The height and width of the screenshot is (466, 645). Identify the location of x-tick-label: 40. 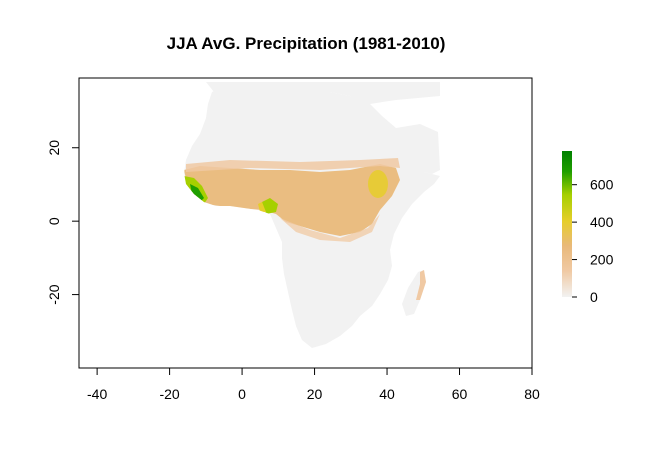
(387, 394).